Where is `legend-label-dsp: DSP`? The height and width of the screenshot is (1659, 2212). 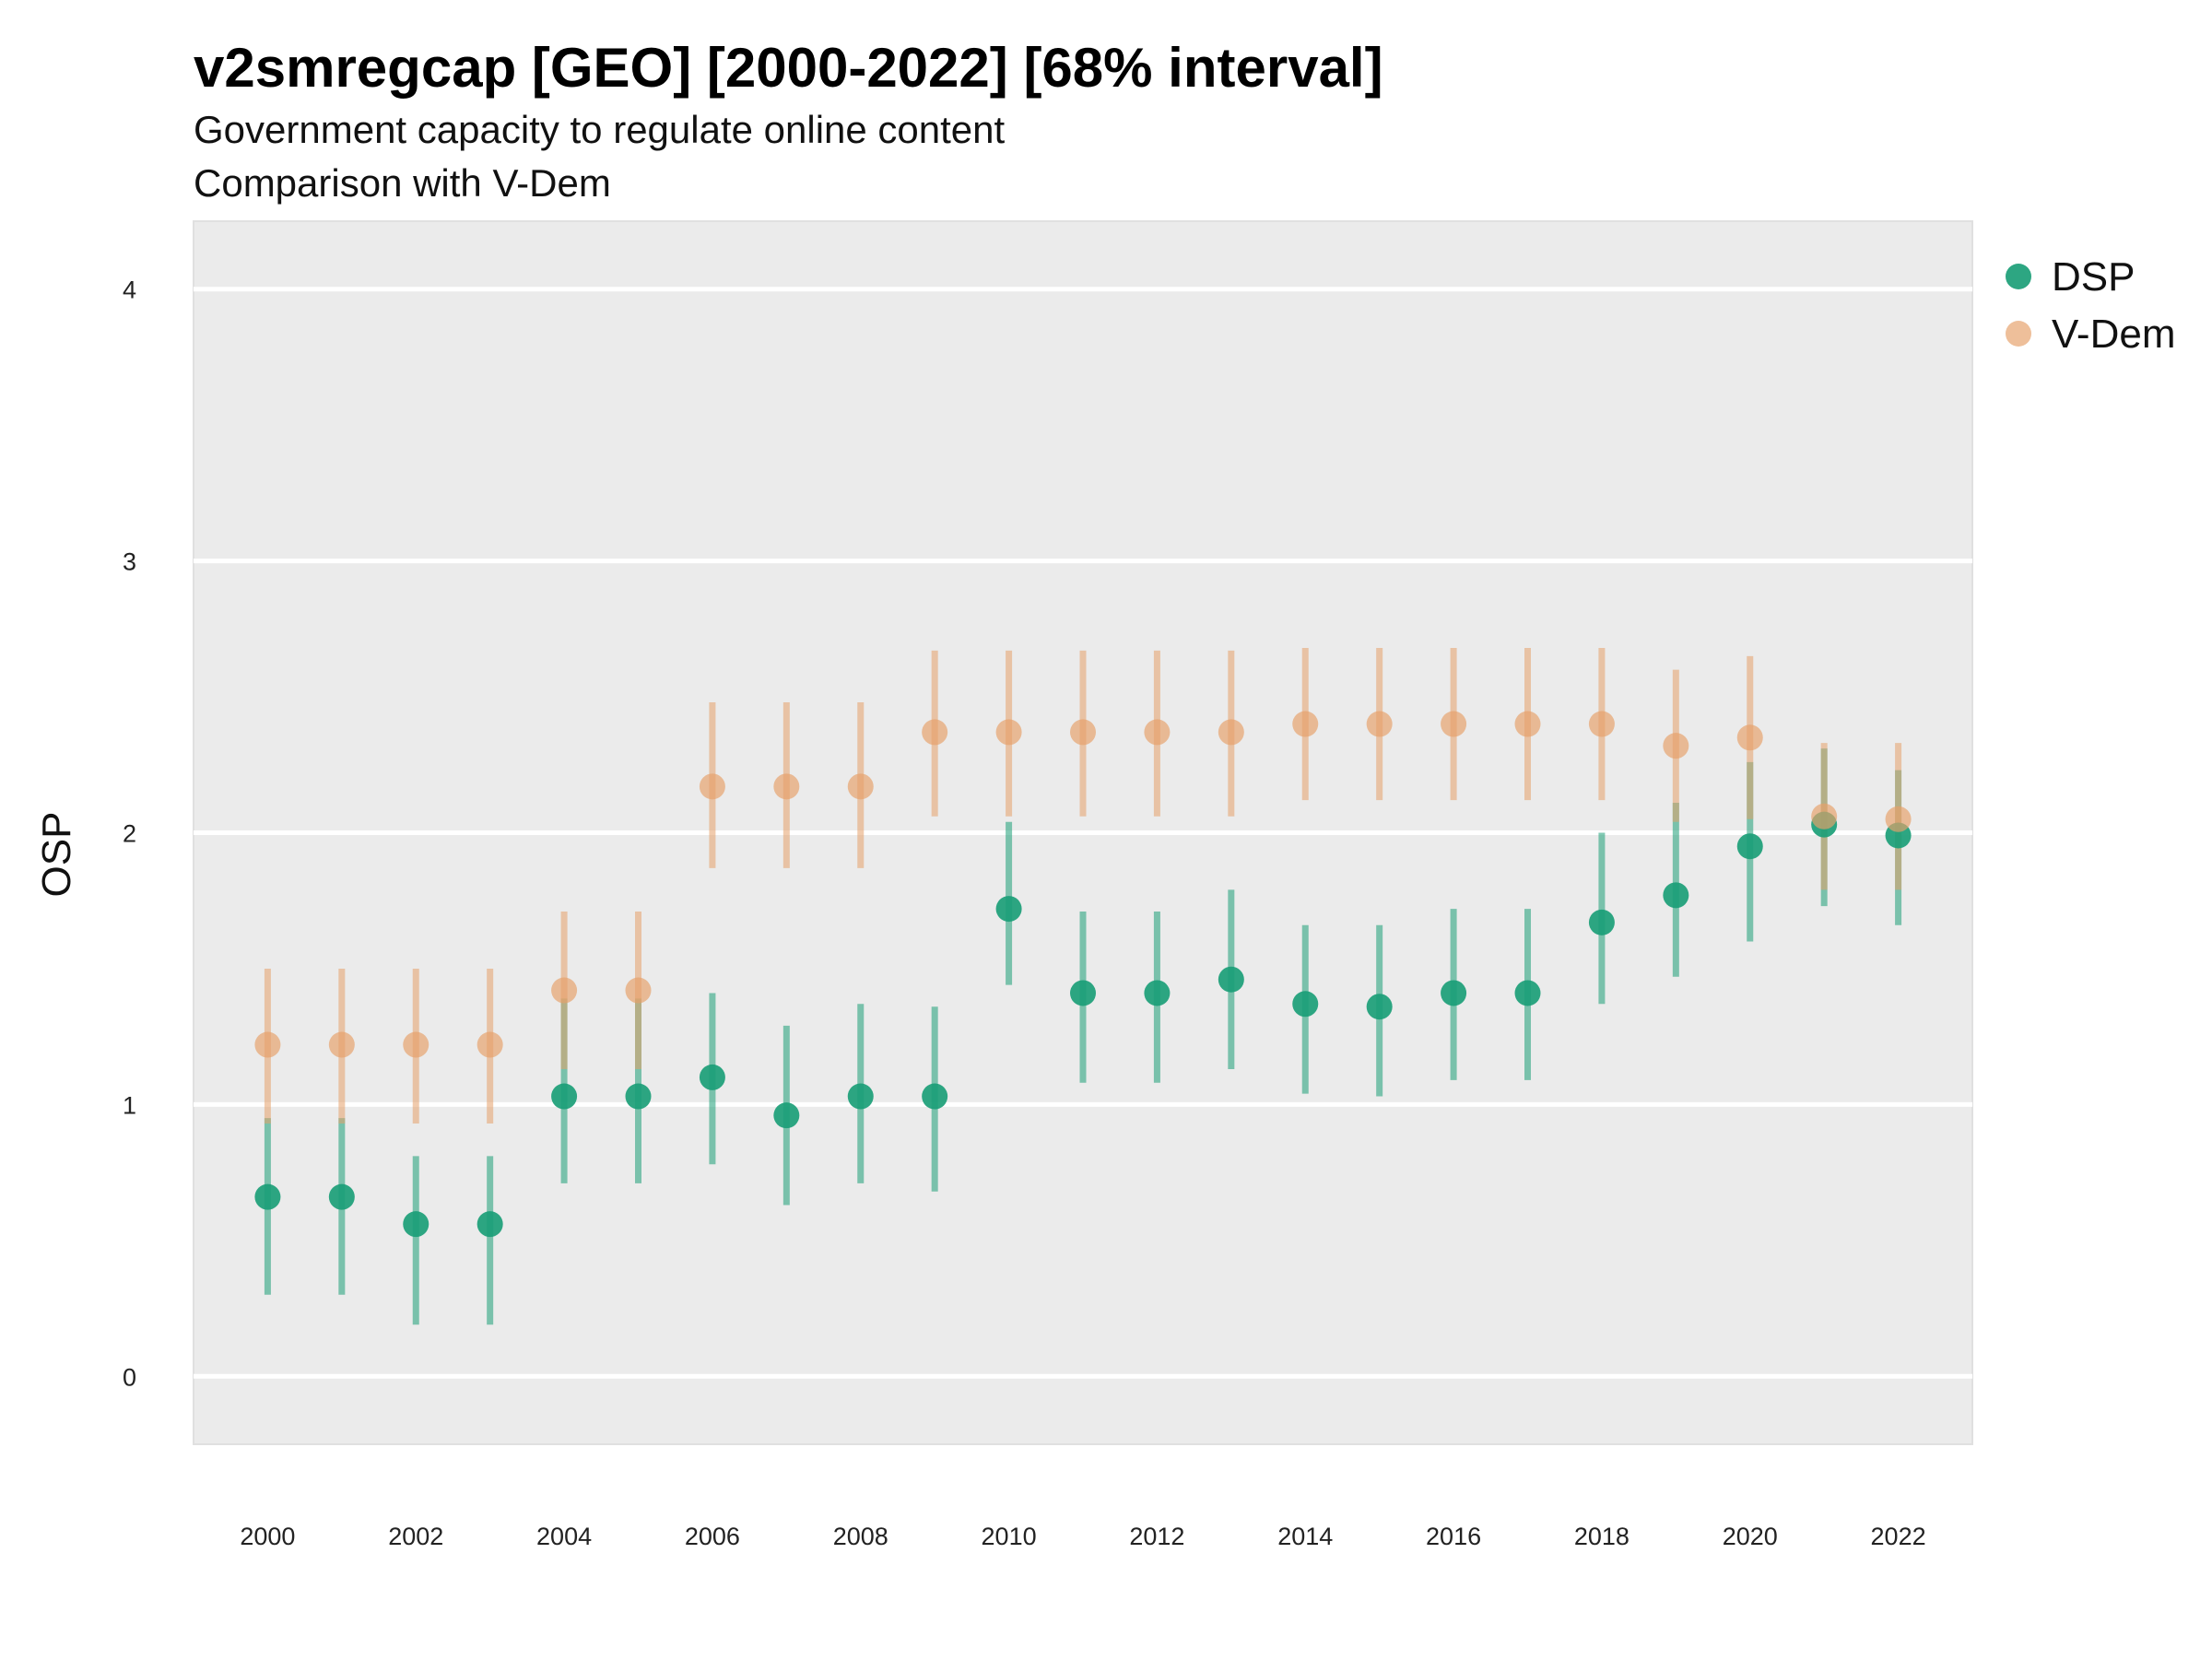 legend-label-dsp: DSP is located at coordinates (2093, 277).